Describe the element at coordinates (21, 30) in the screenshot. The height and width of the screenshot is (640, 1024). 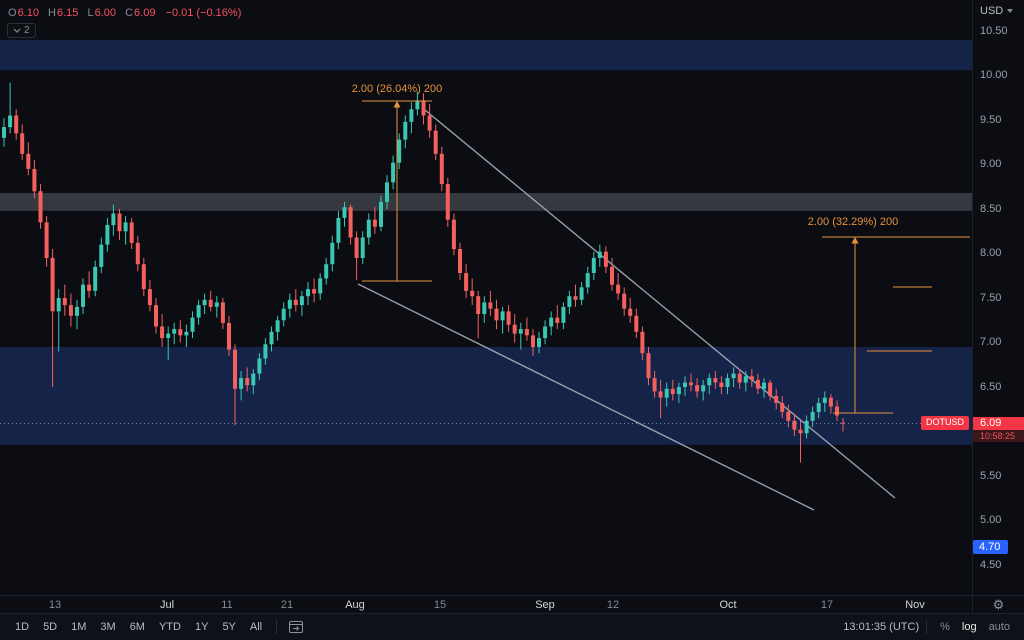
I see `legend-collapse-button: 2` at that location.